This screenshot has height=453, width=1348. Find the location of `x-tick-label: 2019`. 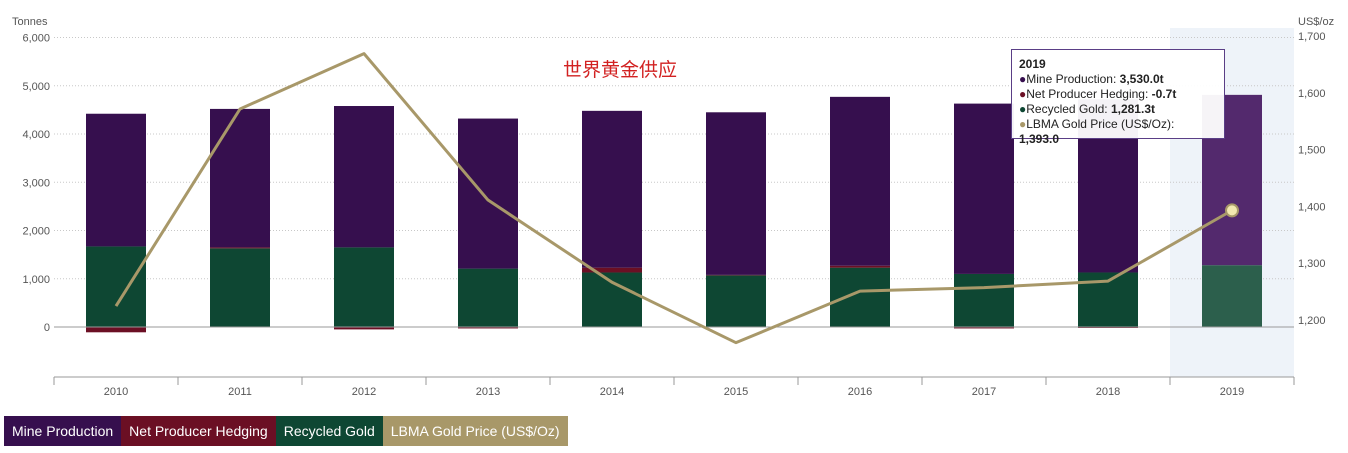

x-tick-label: 2019 is located at coordinates (1232, 392).